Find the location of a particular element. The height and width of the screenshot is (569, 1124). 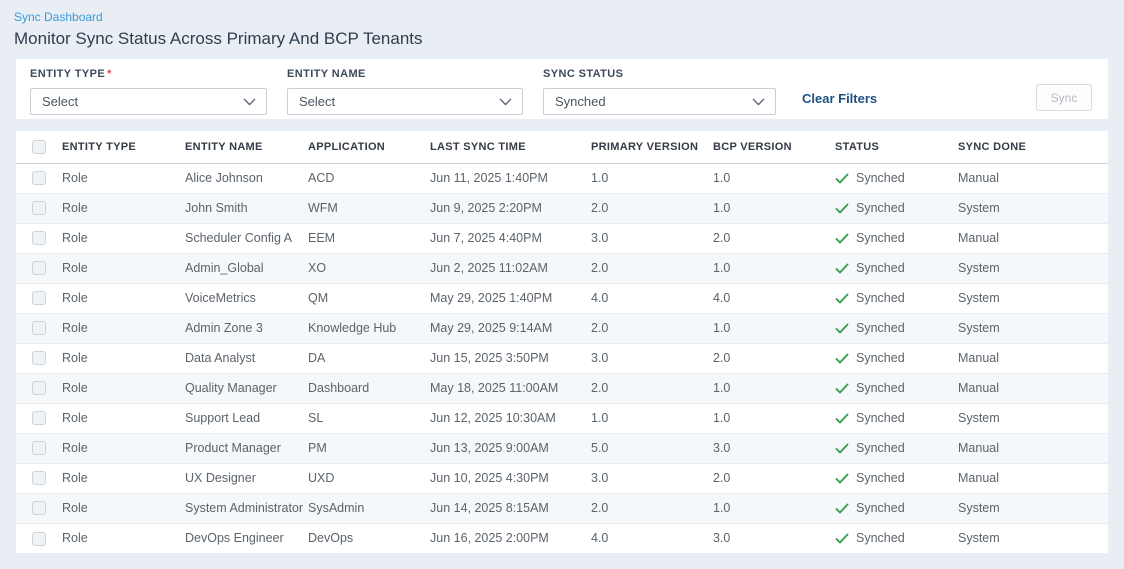

entity-type-label-text: ENTITY TYPE is located at coordinates (68, 74).